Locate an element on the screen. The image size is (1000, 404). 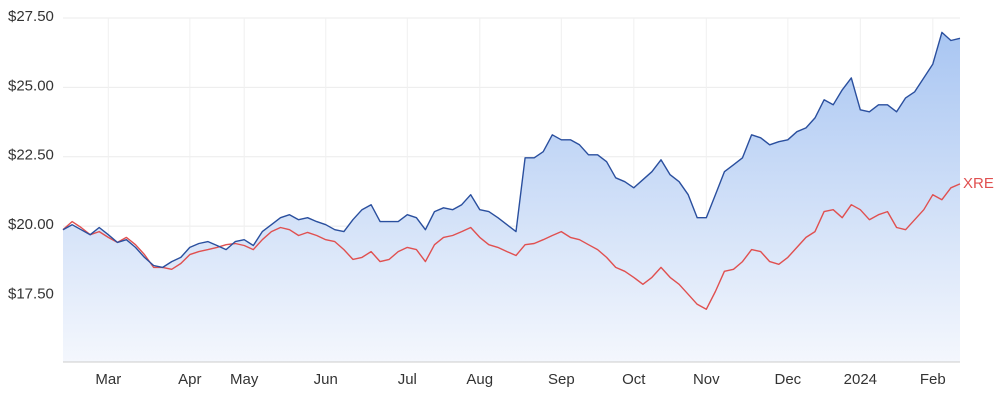
x-tick-label: Jun is located at coordinates (326, 379).